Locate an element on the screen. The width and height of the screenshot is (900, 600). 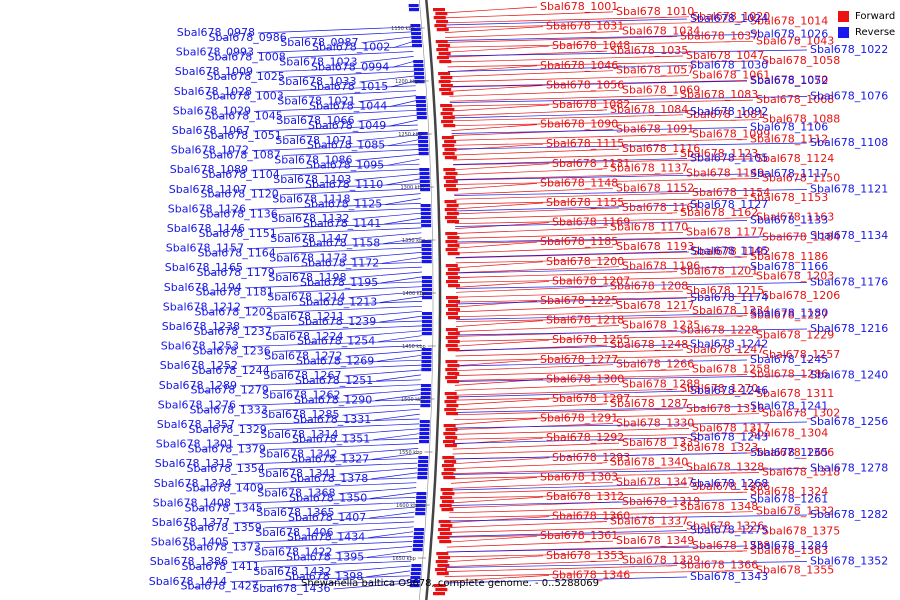
gene-label: Sbal678_1009 is located at coordinates (214, 71).